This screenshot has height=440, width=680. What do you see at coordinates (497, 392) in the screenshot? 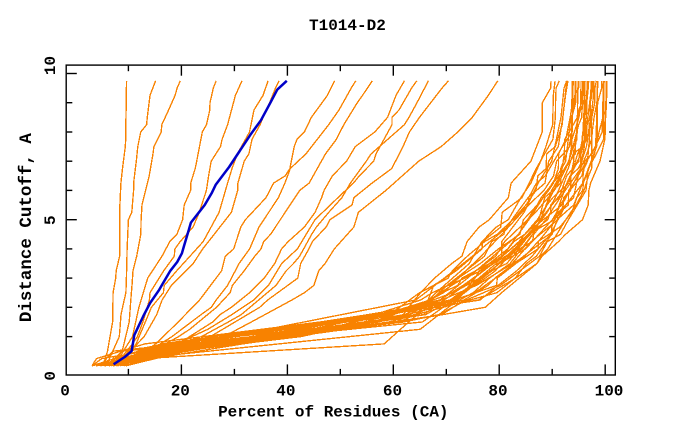
I see `svg-text: 80` at bounding box center [497, 392].